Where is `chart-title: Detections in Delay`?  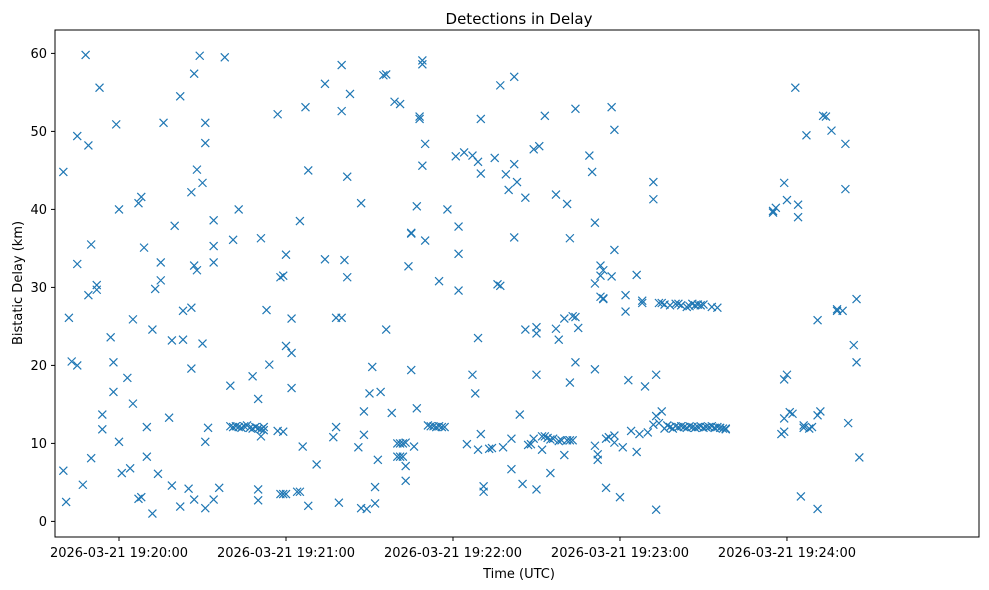 chart-title: Detections in Delay is located at coordinates (519, 19).